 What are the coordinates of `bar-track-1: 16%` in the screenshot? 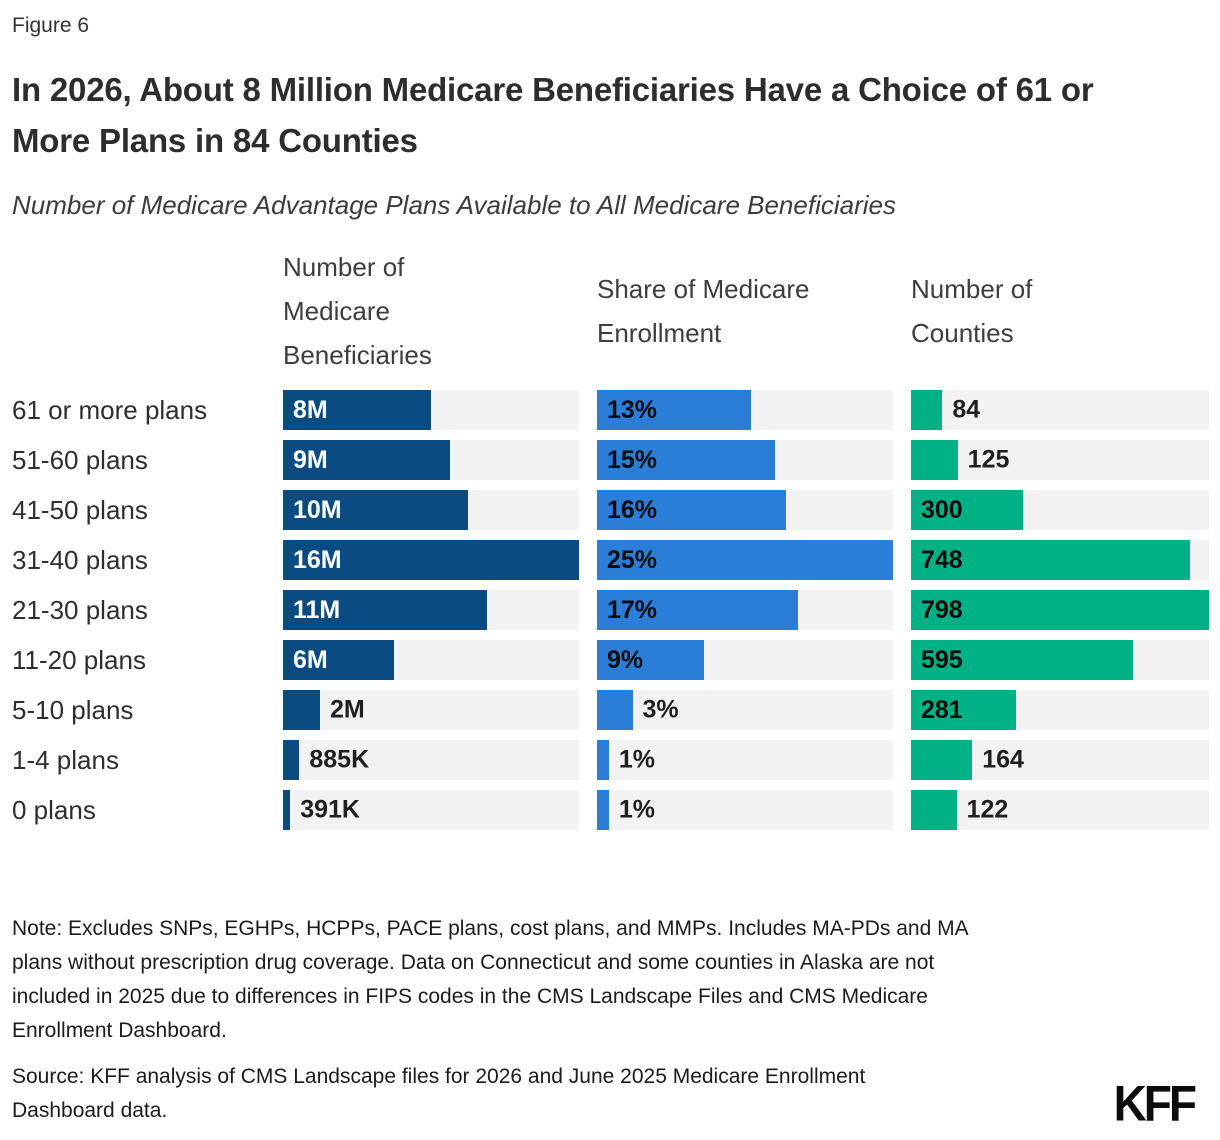 It's located at (745, 510).